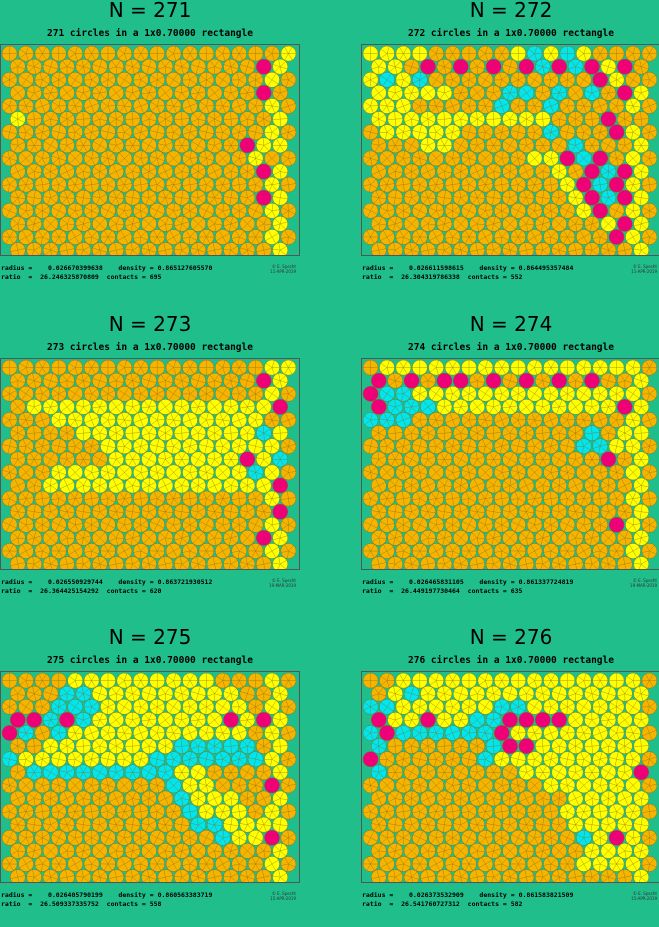 This screenshot has width=659, height=927. I want to click on panel-subtitle: 273 circles in a 1x0.70000 rectangle, so click(150, 347).